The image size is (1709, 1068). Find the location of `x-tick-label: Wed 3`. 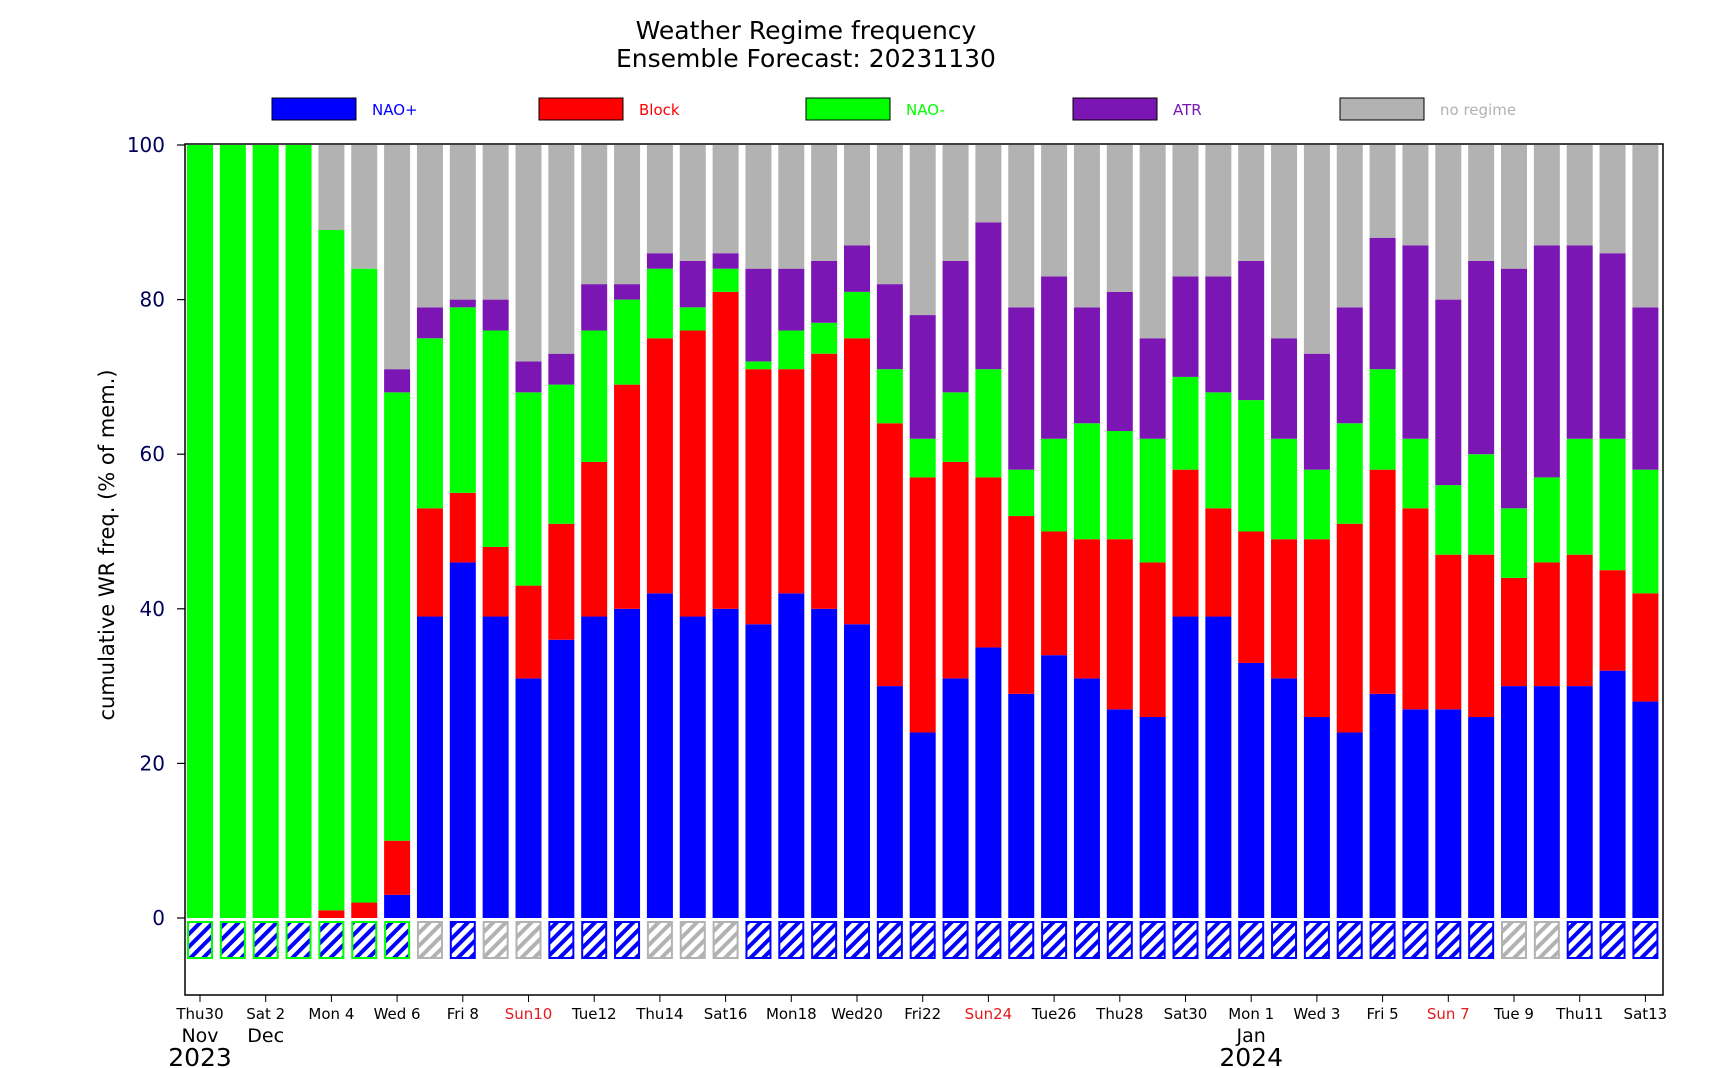

x-tick-label: Wed 3 is located at coordinates (1316, 1014).